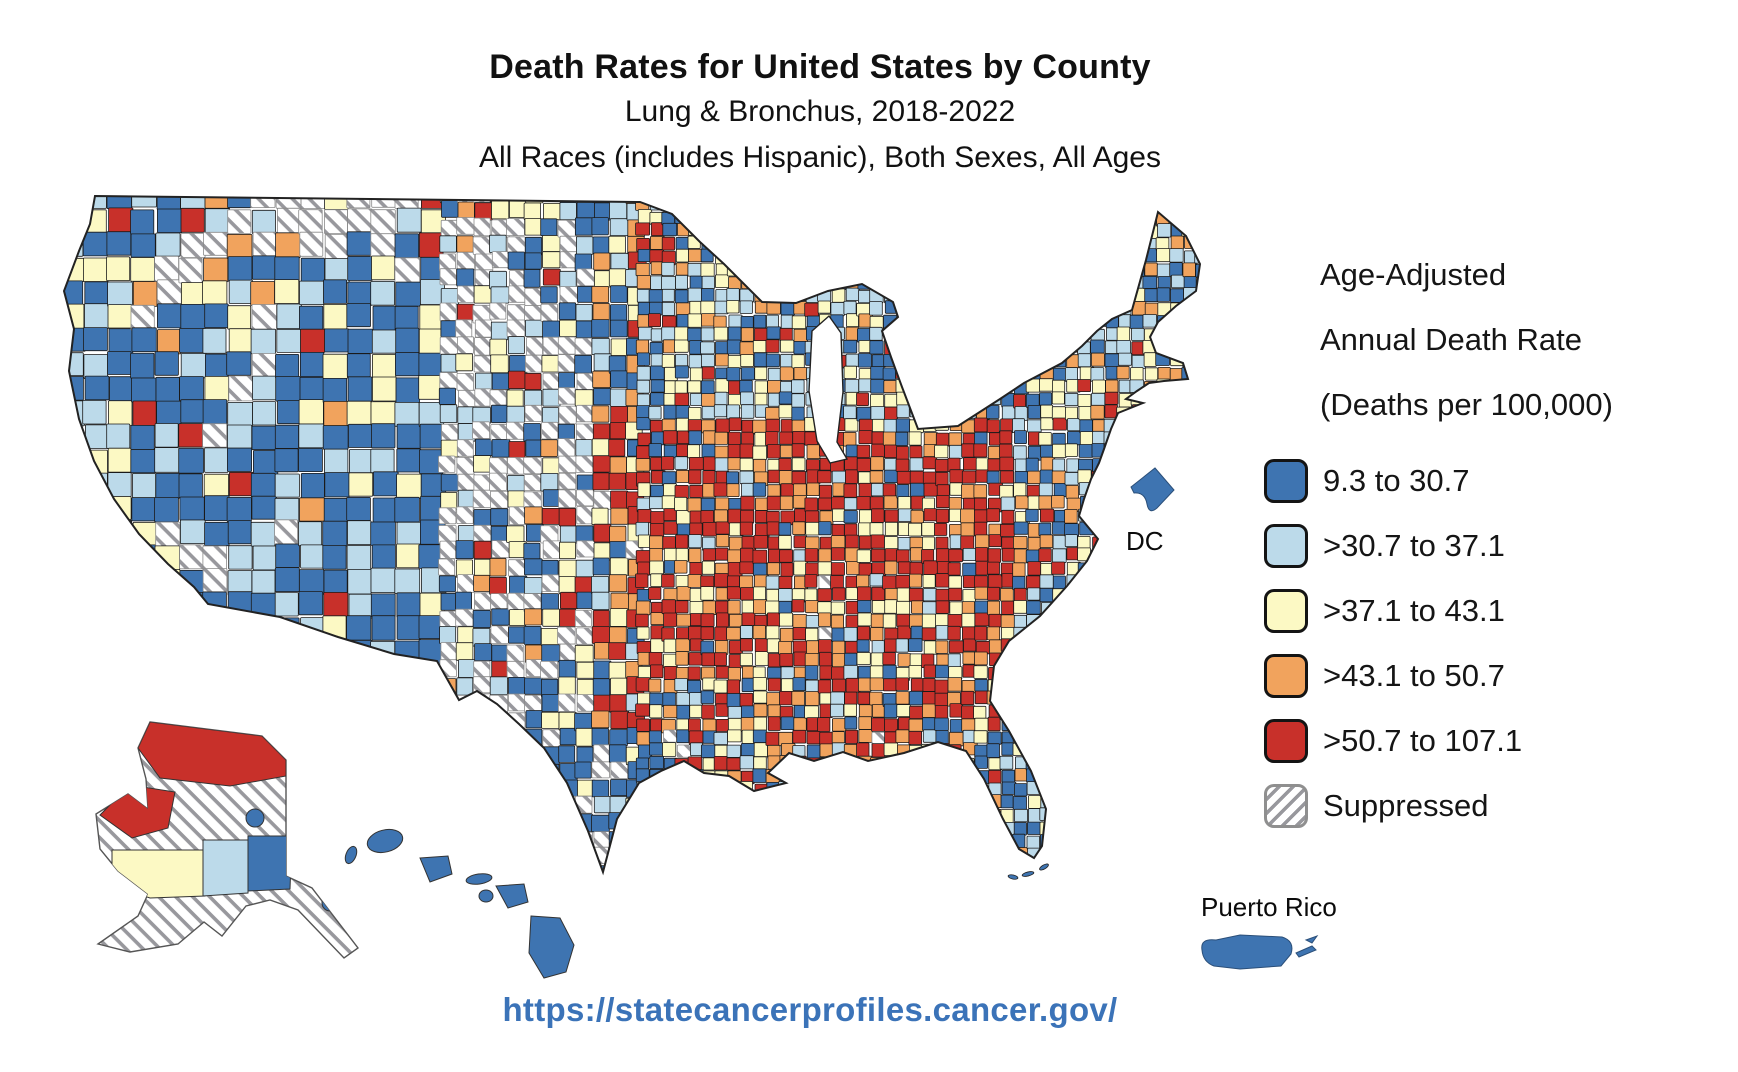 The width and height of the screenshot is (1738, 1072). What do you see at coordinates (1286, 805) in the screenshot?
I see `legend-swatch-suppressed` at bounding box center [1286, 805].